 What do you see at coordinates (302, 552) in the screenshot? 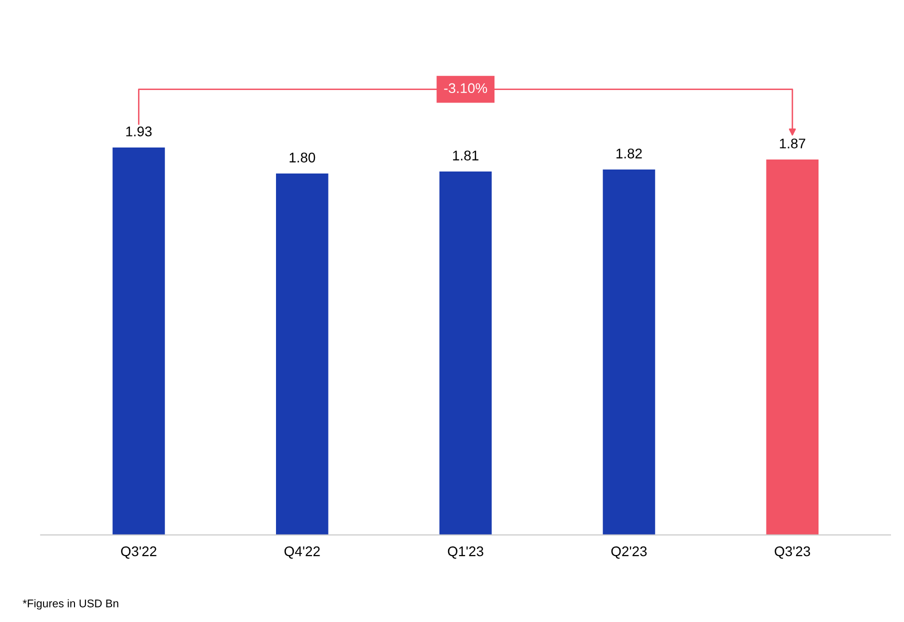
I see `x-tick-label: Q4'22` at bounding box center [302, 552].